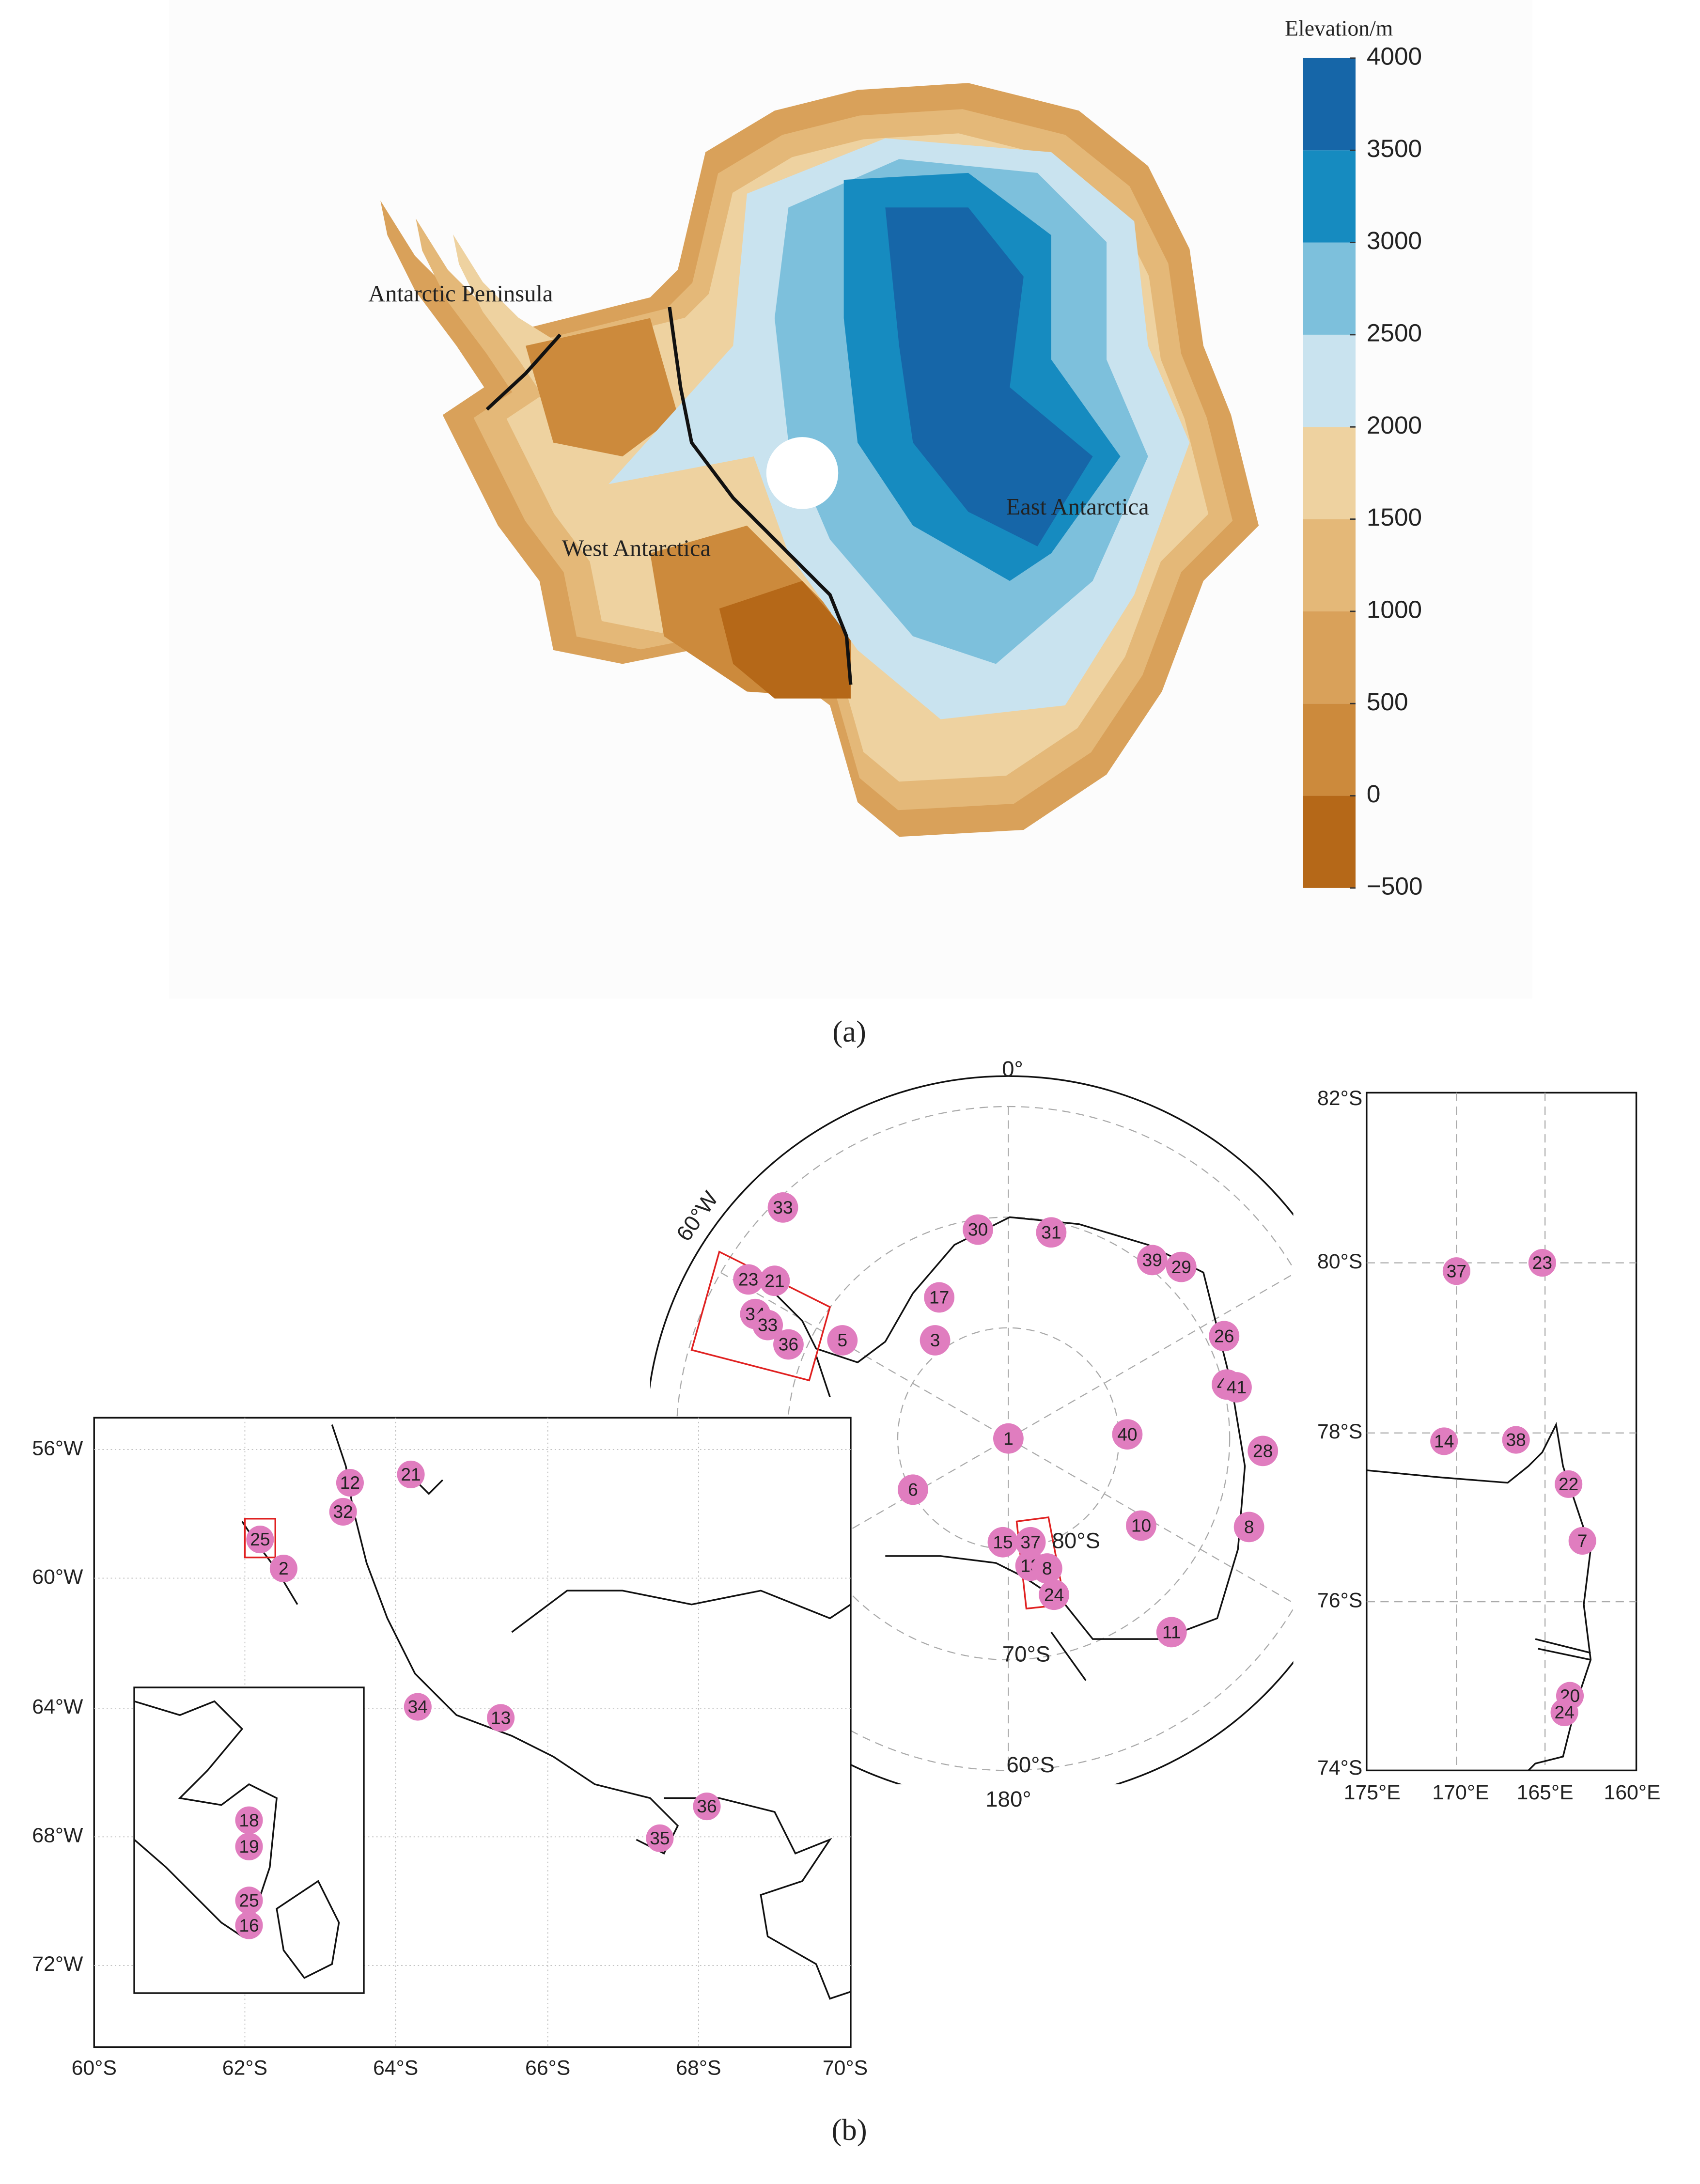 The image size is (1700, 2184). I want to click on colorbar-tick-label: 2000, so click(1394, 425).